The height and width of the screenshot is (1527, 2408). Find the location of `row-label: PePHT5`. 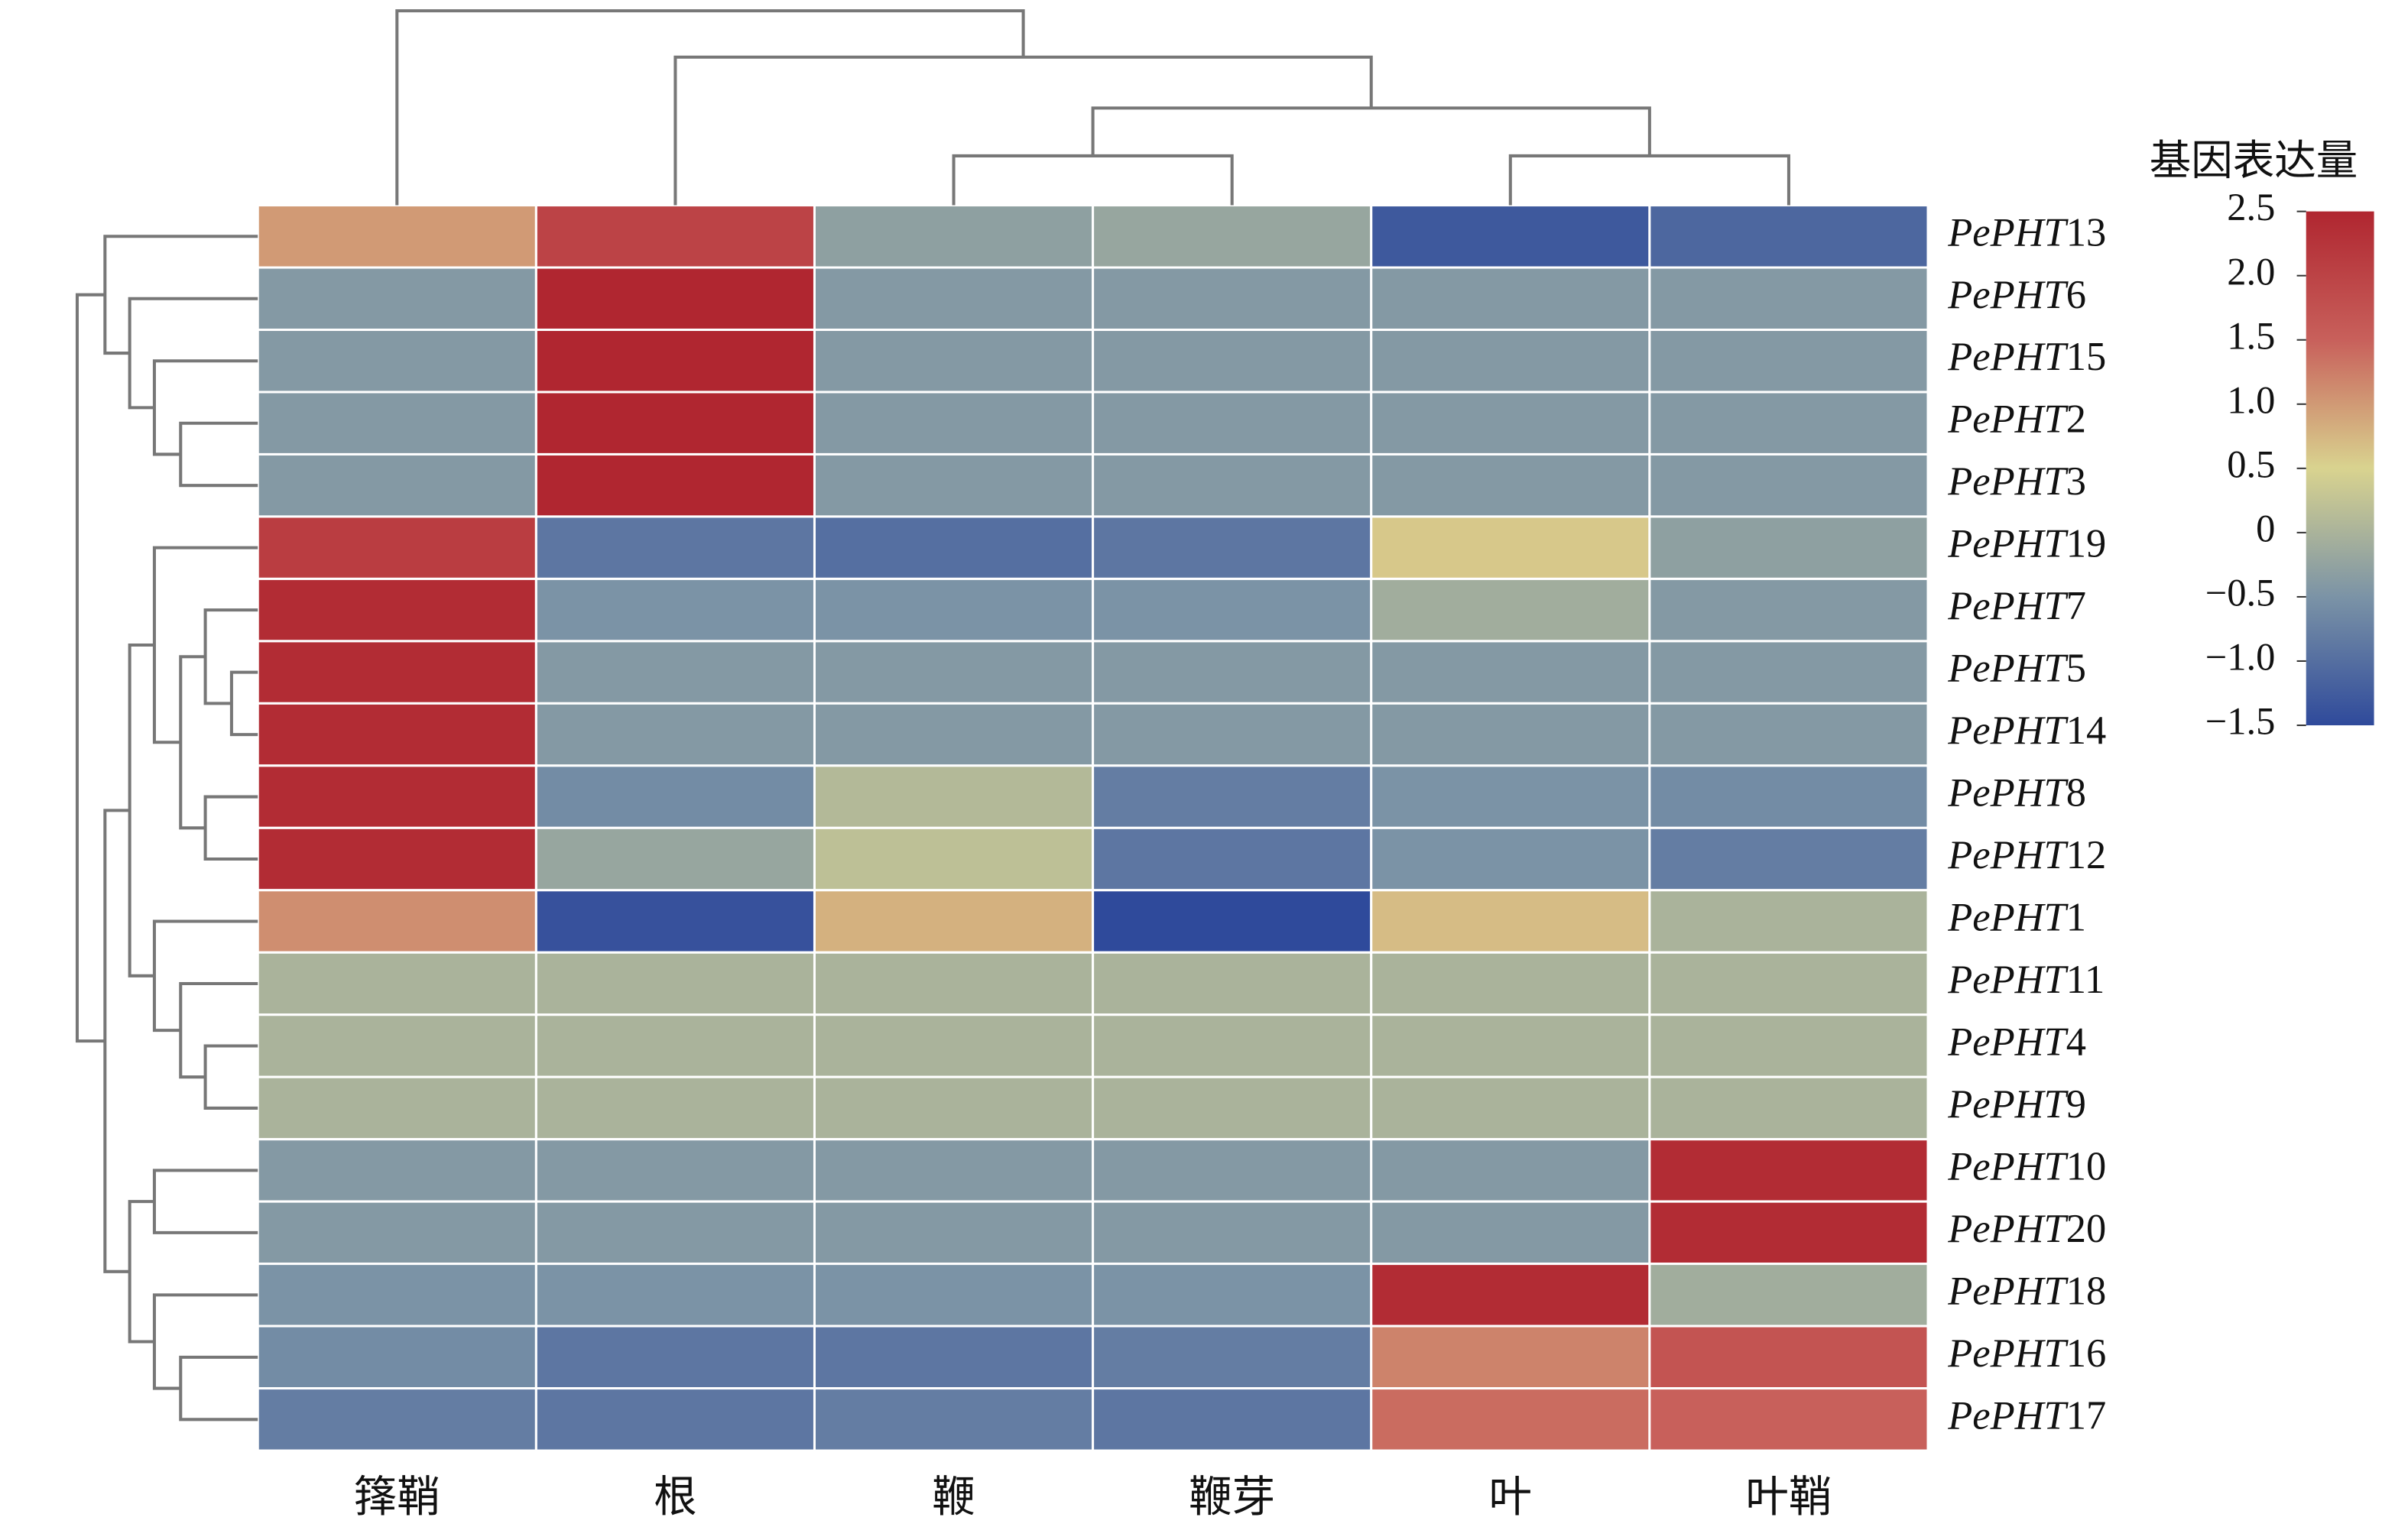

row-label: PePHT5 is located at coordinates (2017, 669).